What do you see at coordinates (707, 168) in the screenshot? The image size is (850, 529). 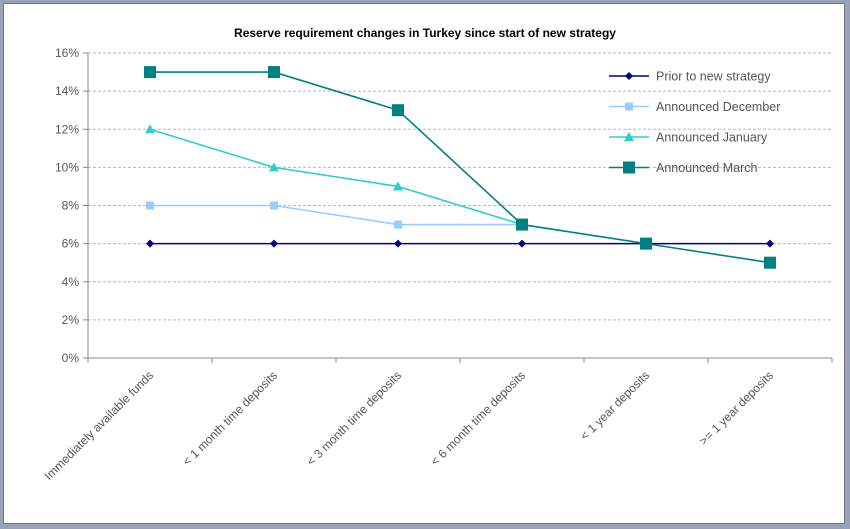 I see `legend-label: Announced March` at bounding box center [707, 168].